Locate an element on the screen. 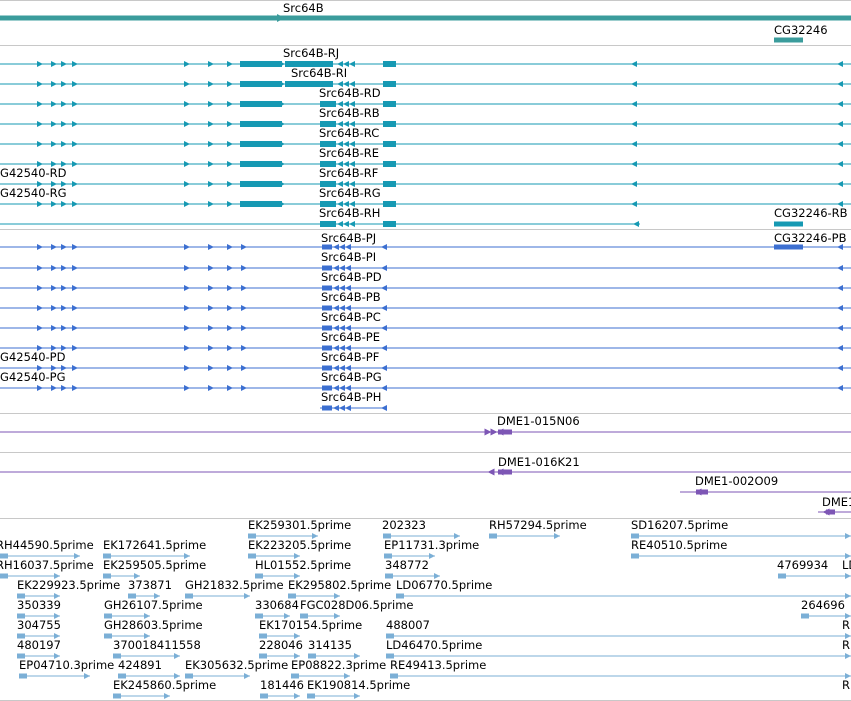 The width and height of the screenshot is (851, 701). est-label: 330684 is located at coordinates (277, 605).